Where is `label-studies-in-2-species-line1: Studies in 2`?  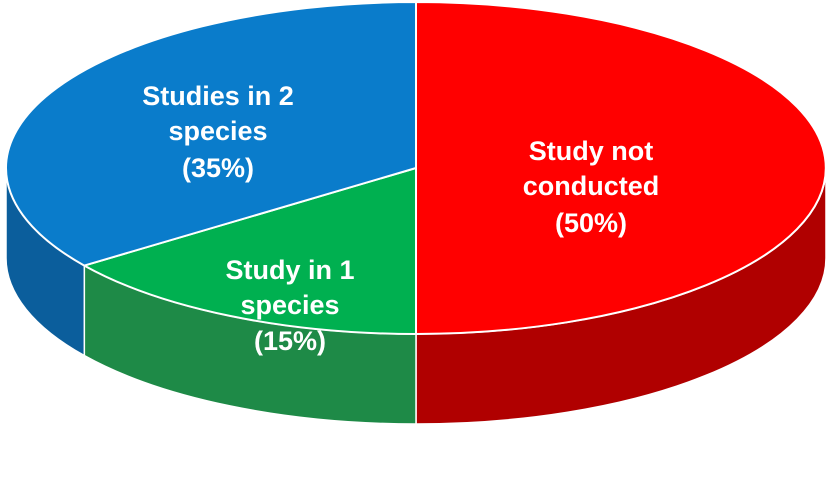
label-studies-in-2-species-line1: Studies in 2 is located at coordinates (218, 96).